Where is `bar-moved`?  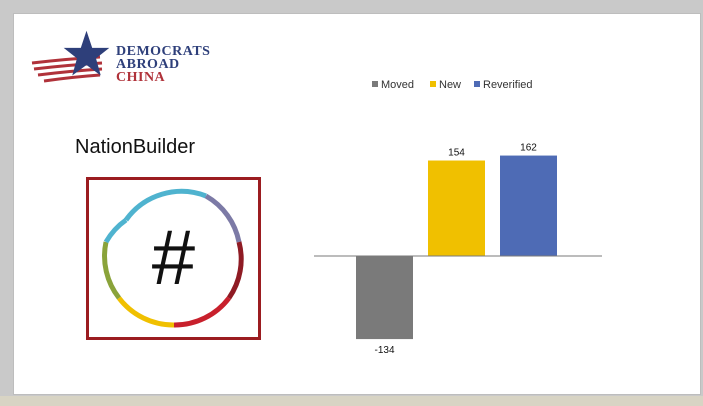
bar-moved is located at coordinates (384, 298).